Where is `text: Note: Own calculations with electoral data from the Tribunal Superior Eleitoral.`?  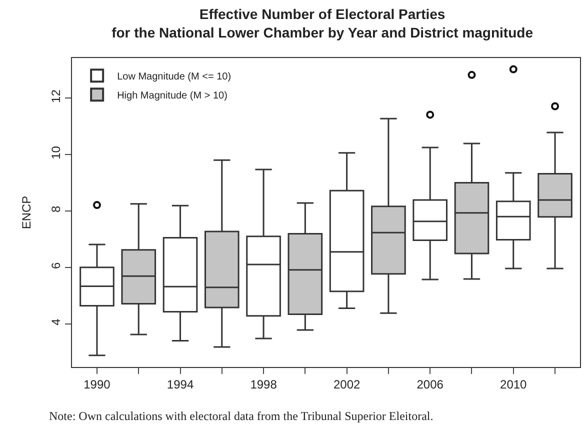 text: Note: Own calculations with electoral data from the Tribunal Superior Eleitoral. is located at coordinates (241, 416).